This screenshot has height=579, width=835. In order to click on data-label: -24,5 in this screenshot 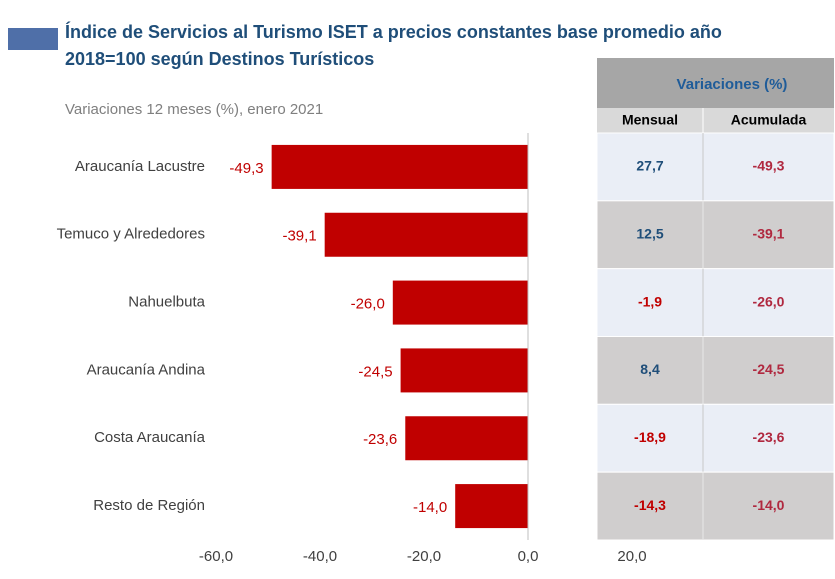, I will do `click(375, 371)`.